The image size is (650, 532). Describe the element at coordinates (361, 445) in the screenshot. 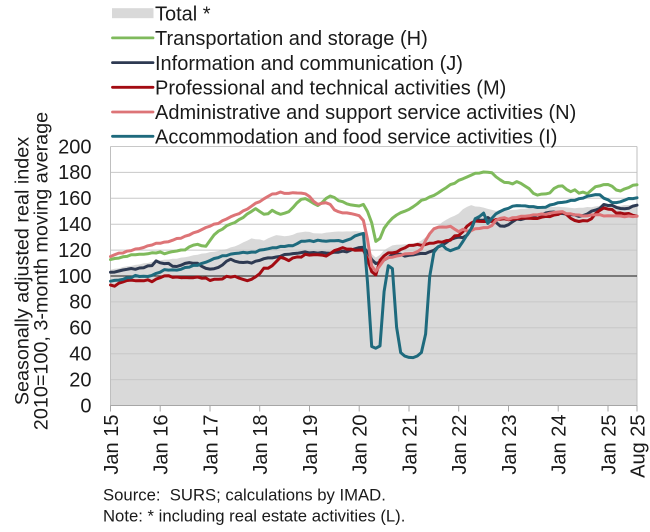

I see `svg-text: Jan 20` at that location.